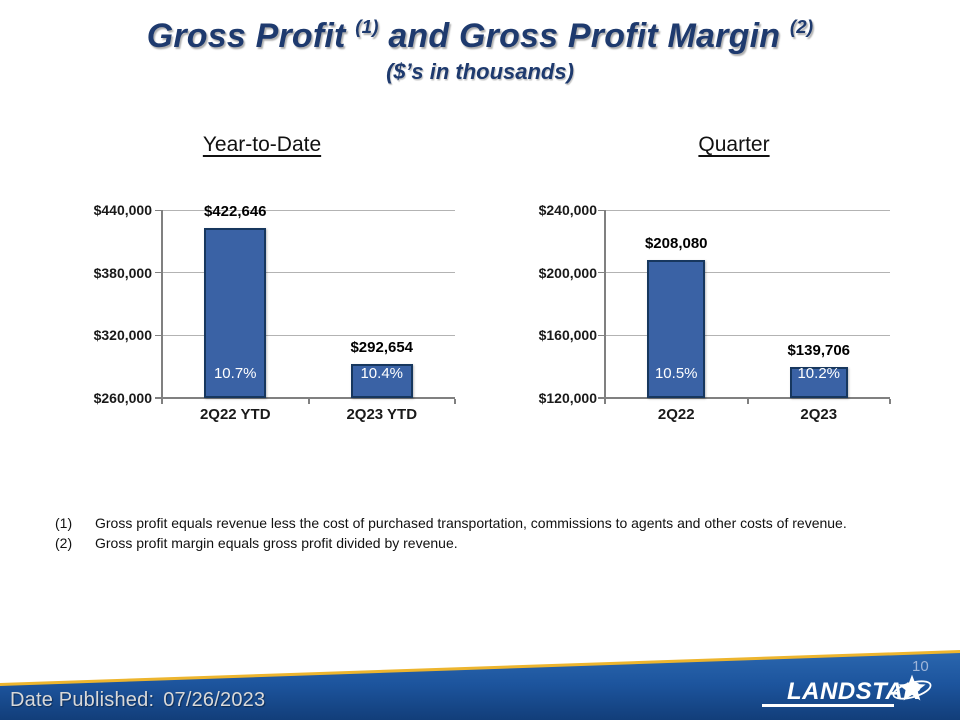 The width and height of the screenshot is (960, 720). What do you see at coordinates (567, 272) in the screenshot?
I see `y-tick-label: $200,000` at bounding box center [567, 272].